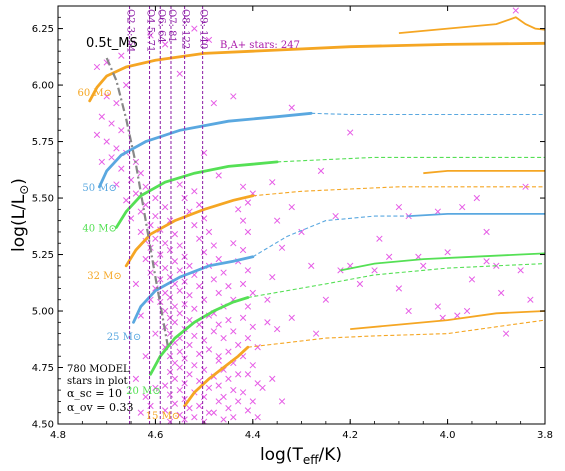 The image size is (565, 471). What do you see at coordinates (185, 29) in the screenshot?
I see `spectral-type-label: O8: 122` at bounding box center [185, 29].